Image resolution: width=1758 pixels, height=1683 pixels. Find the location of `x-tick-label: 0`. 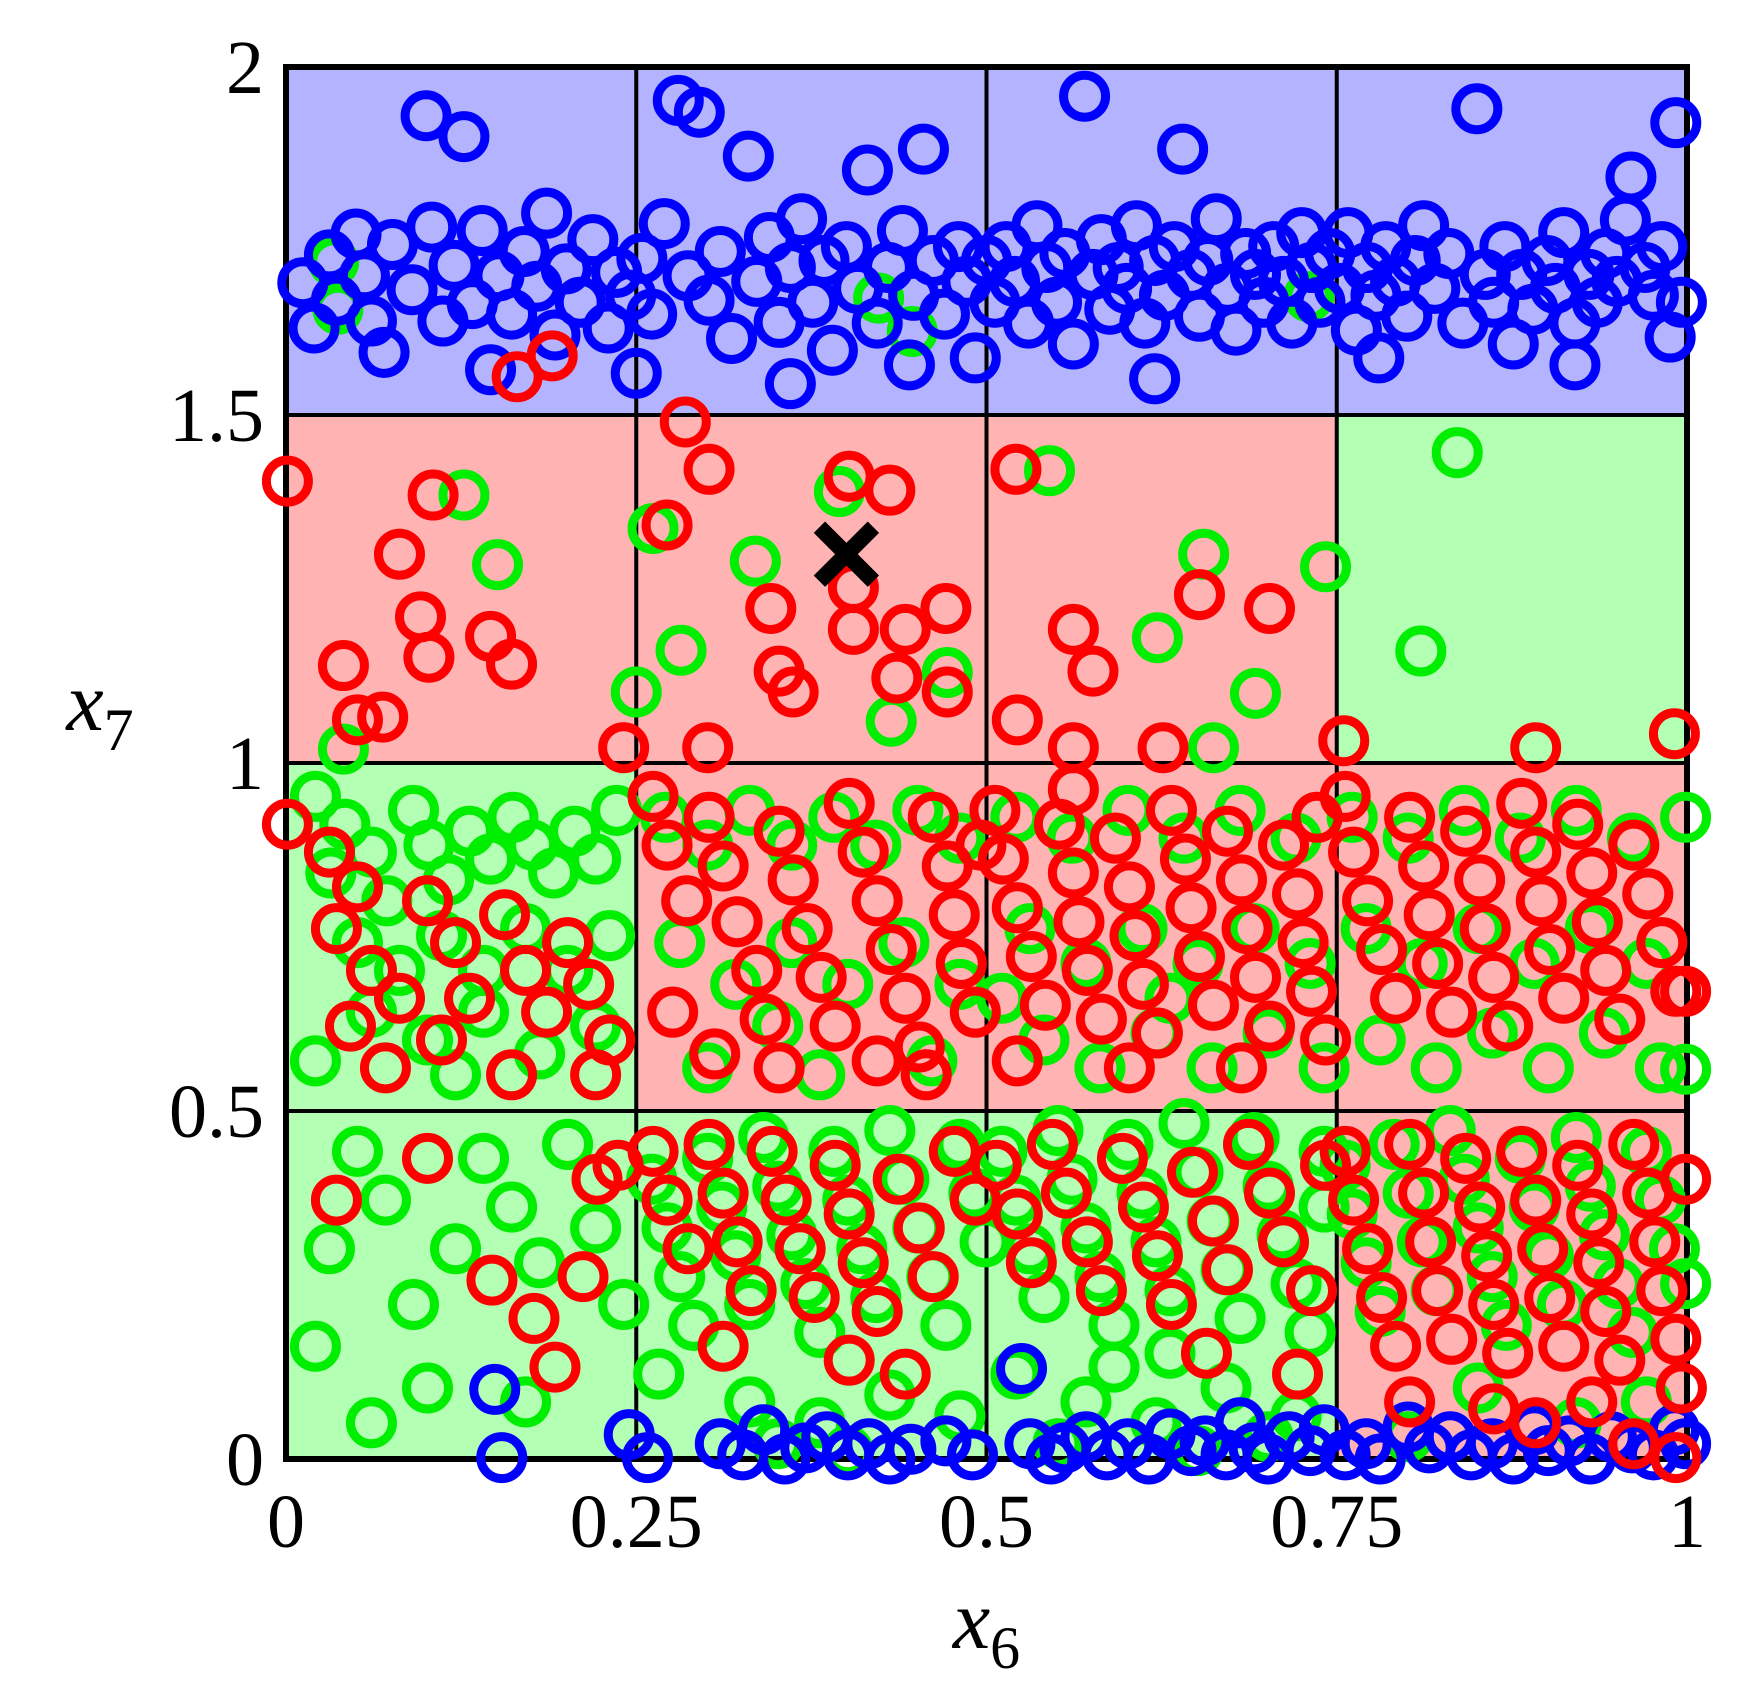

x-tick-label: 0 is located at coordinates (286, 1522).